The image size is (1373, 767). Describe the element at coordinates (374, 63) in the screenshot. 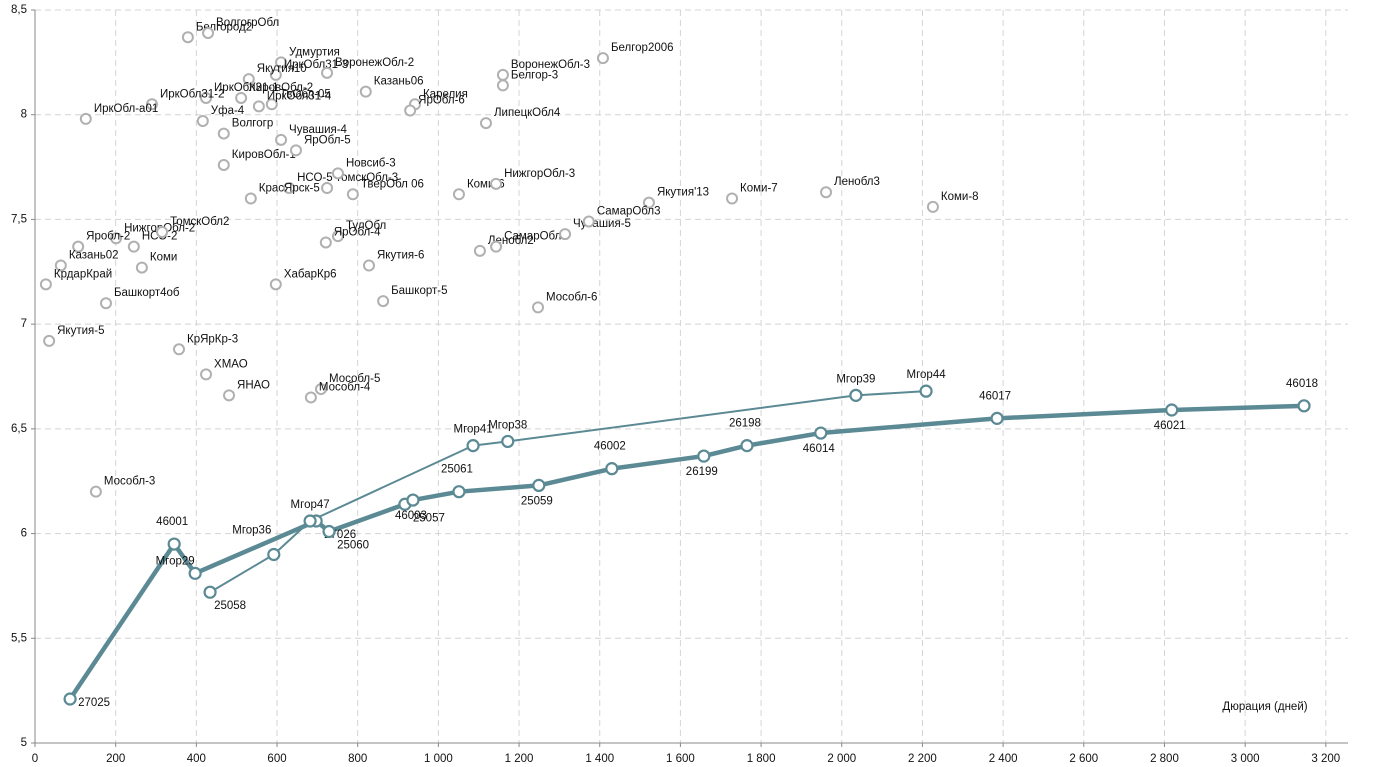

I see `point-label: ВоронежОбл-2` at that location.